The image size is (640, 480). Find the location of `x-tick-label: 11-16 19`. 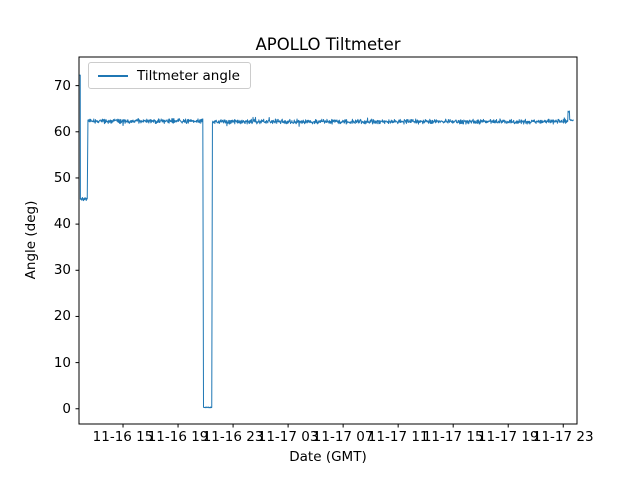

x-tick-label: 11-16 19 is located at coordinates (178, 437).